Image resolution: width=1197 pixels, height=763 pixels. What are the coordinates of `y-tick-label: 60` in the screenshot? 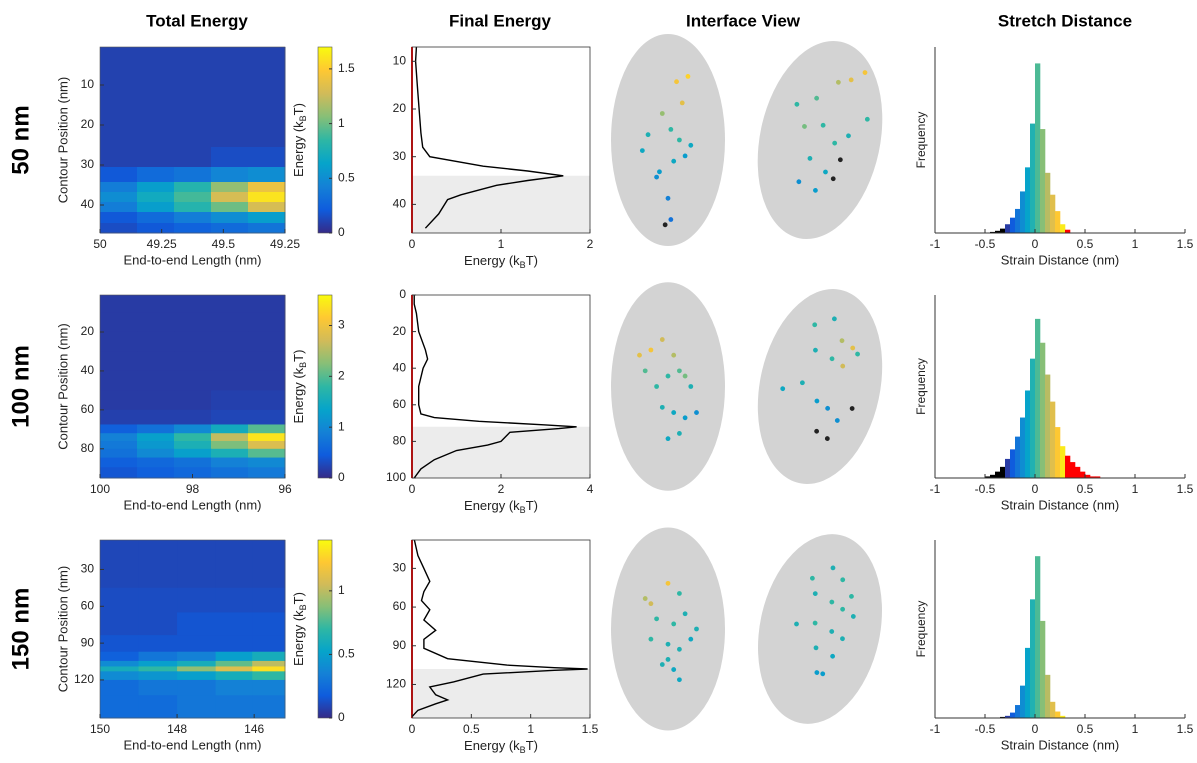 It's located at (400, 606).